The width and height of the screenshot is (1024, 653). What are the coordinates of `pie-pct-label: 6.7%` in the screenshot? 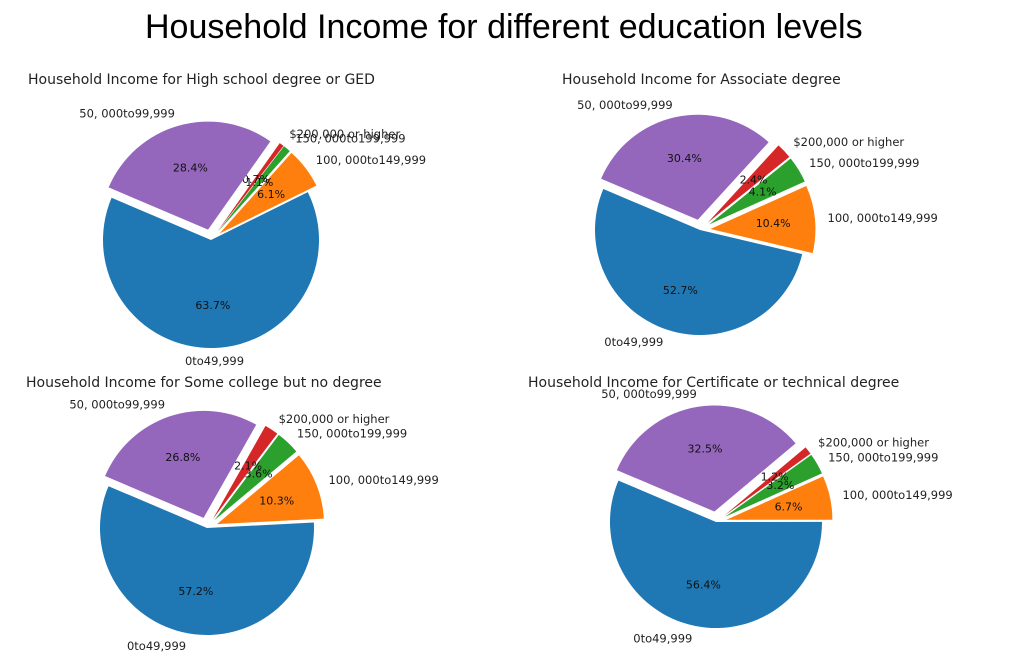 It's located at (789, 506).